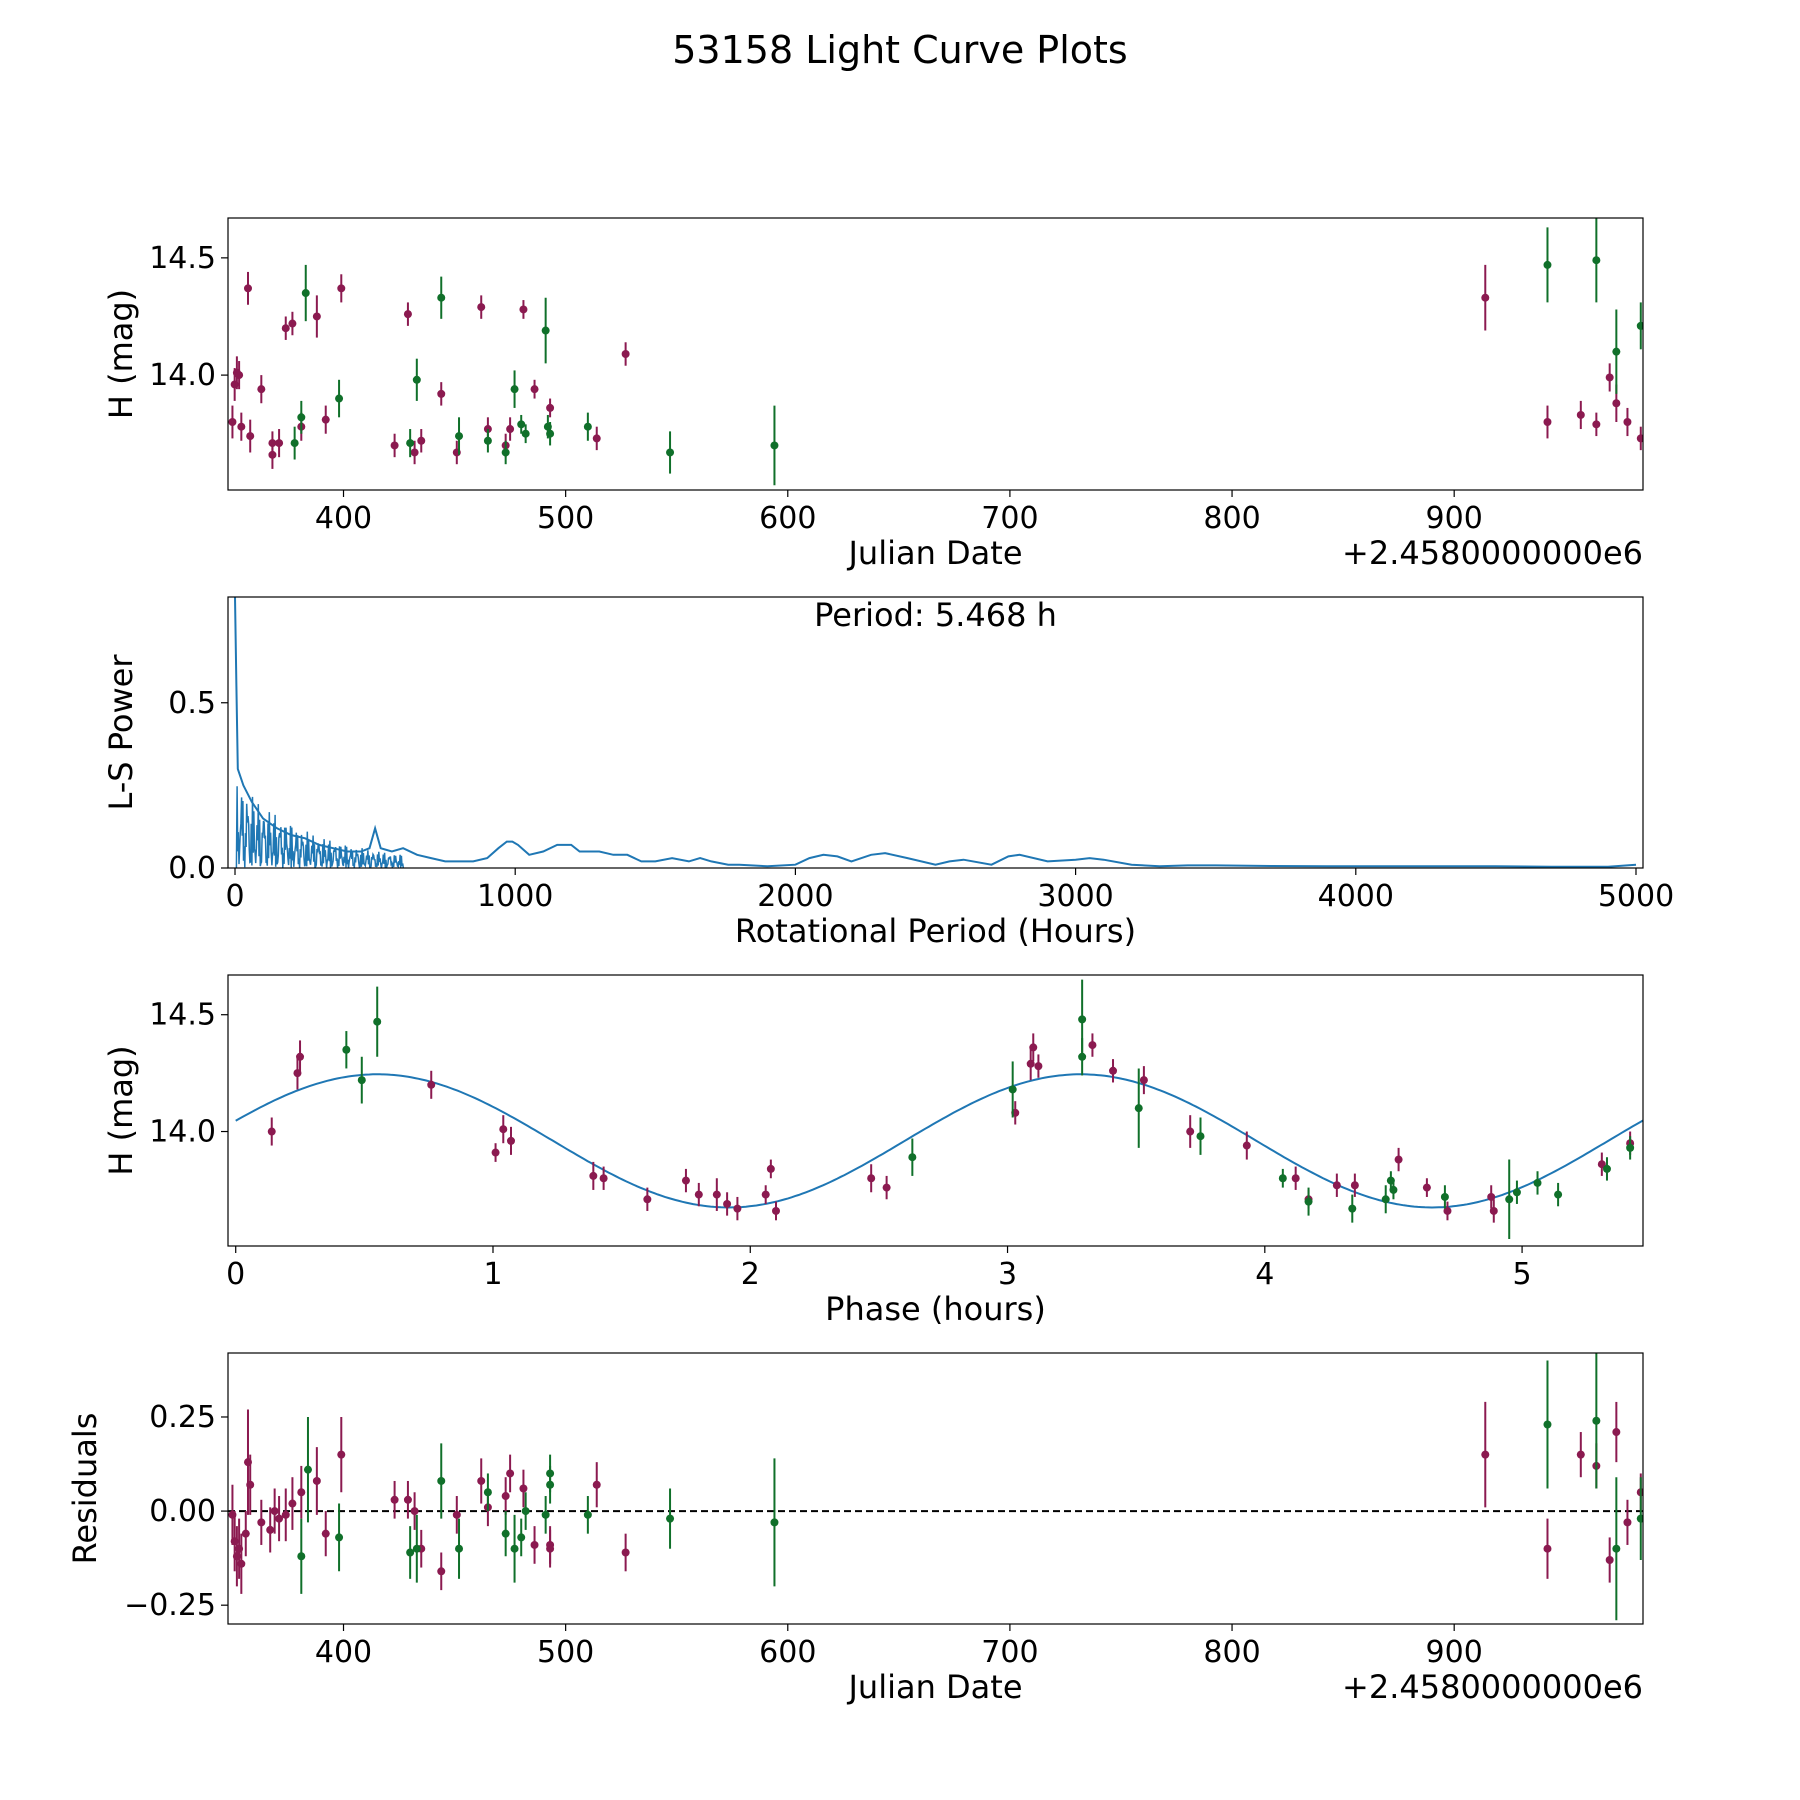 The image size is (1800, 1800). What do you see at coordinates (934, 553) in the screenshot?
I see `x-axis-label: Julian Date` at bounding box center [934, 553].